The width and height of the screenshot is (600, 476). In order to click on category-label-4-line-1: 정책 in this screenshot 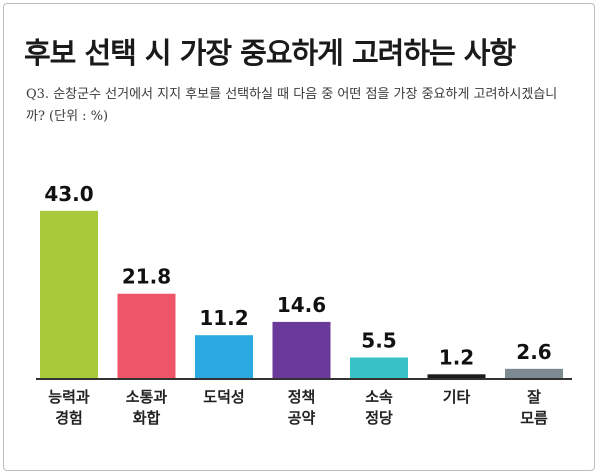, I will do `click(302, 397)`.